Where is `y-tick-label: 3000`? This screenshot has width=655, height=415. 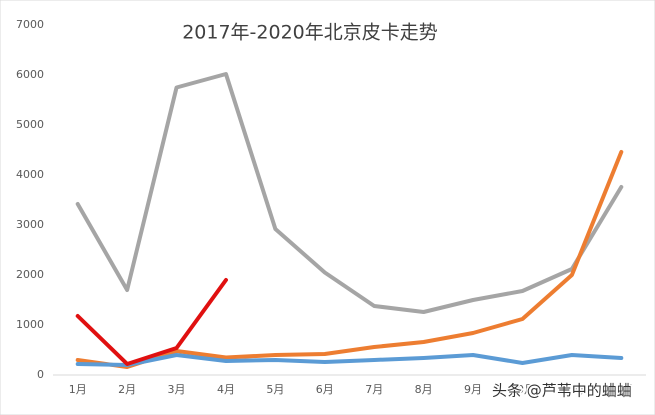
y-tick-label: 3000 is located at coordinates (30, 224).